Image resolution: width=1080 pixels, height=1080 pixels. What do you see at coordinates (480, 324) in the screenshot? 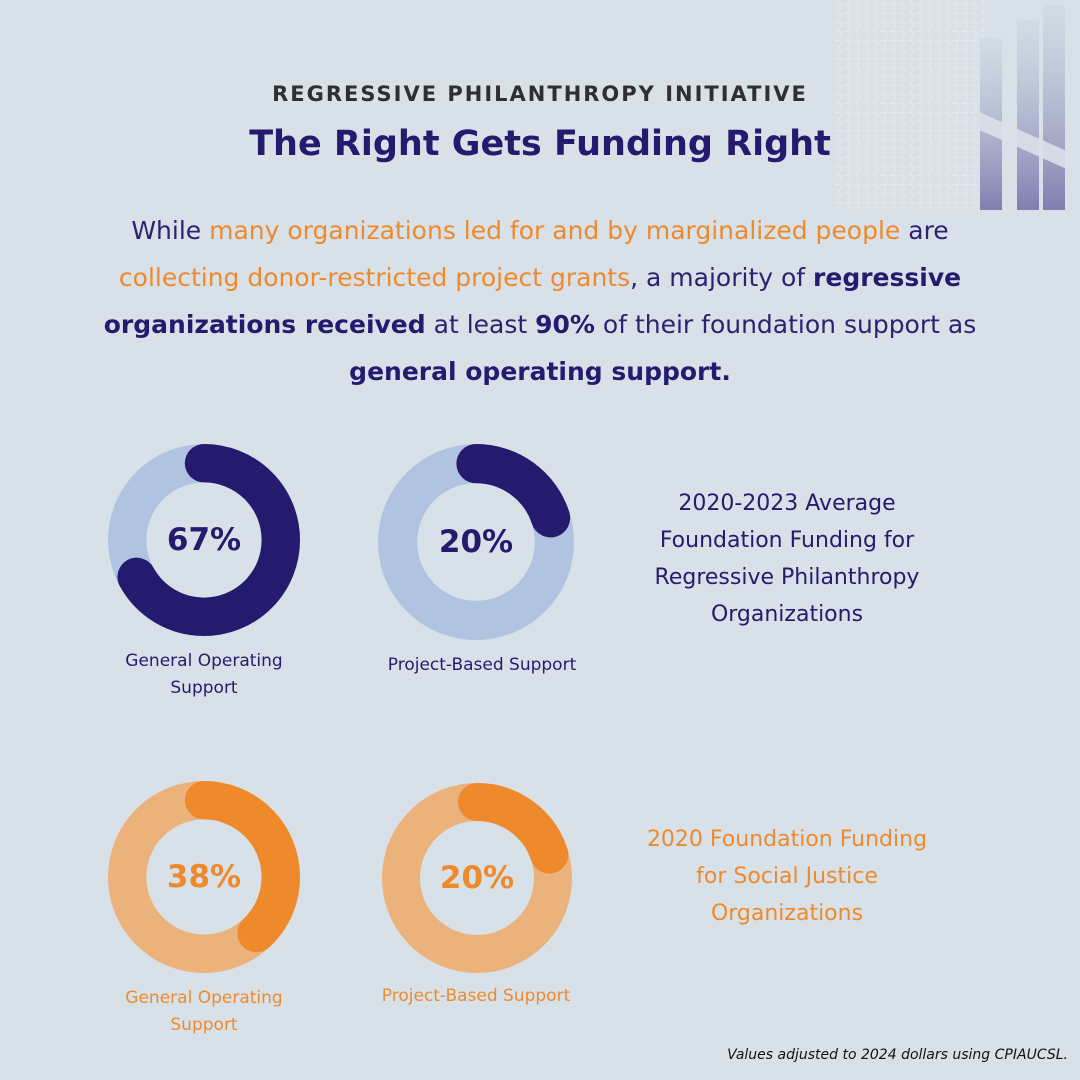
I see `intro-text: at least` at bounding box center [480, 324].